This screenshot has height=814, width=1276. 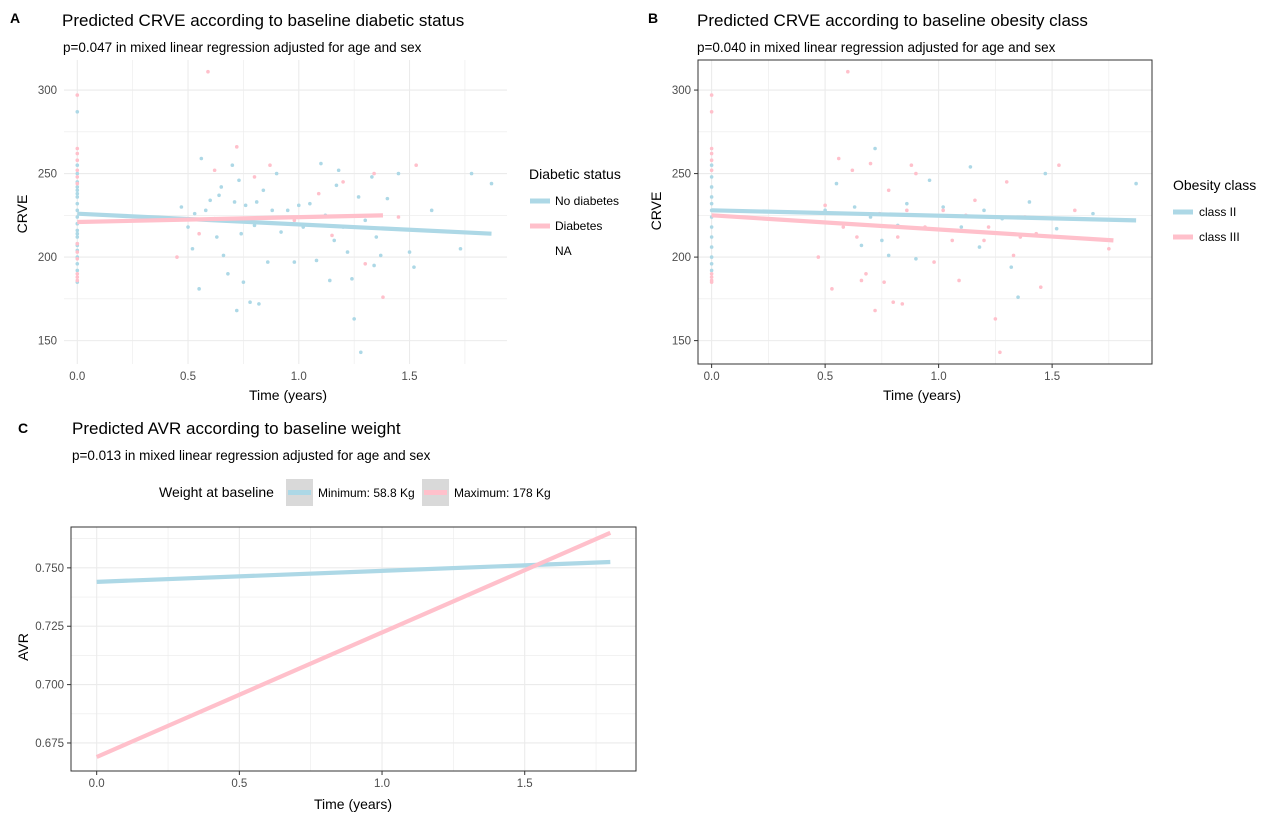 I want to click on panel-b-line-class-iii, so click(x=912, y=228).